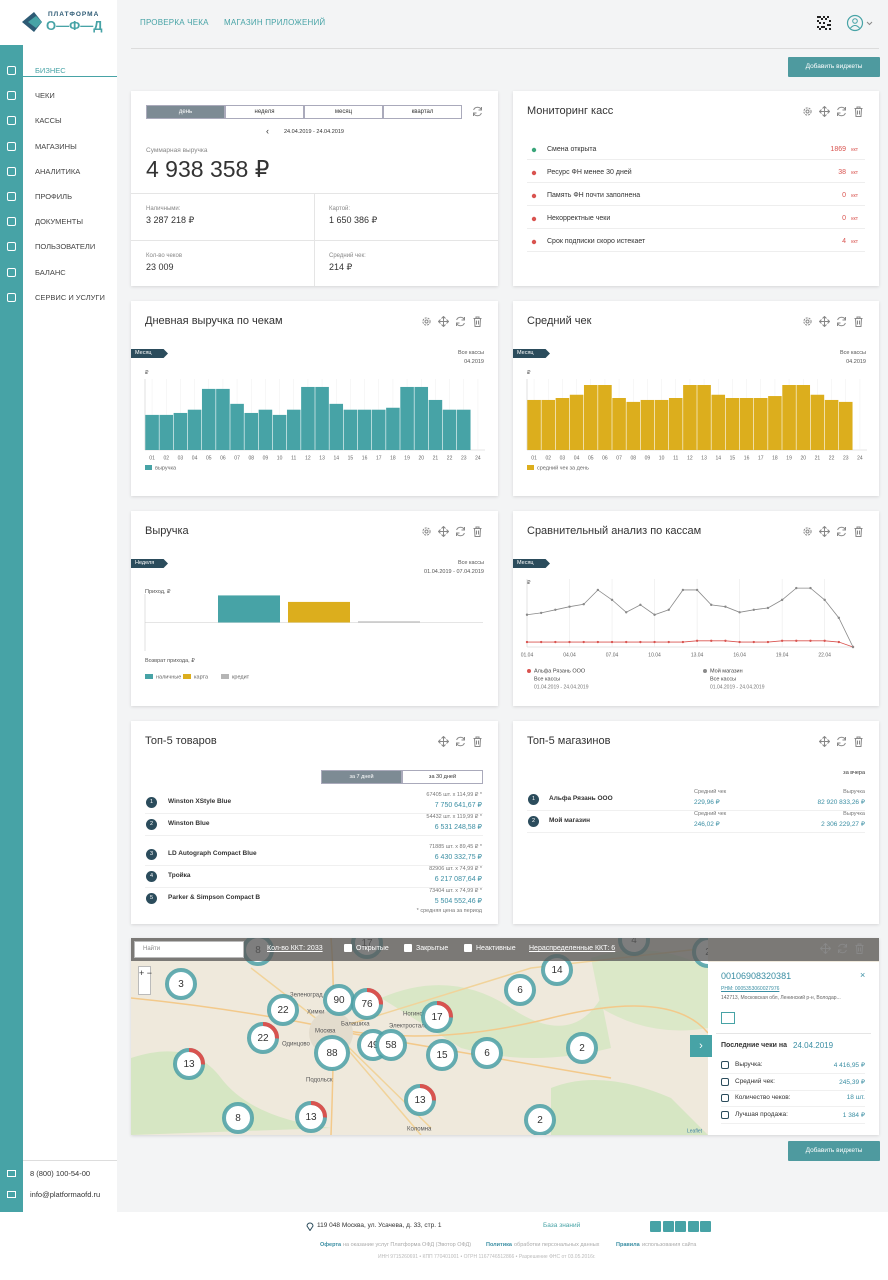 This screenshot has height=1280, width=888. I want to click on period-tab: квартал, so click(422, 112).